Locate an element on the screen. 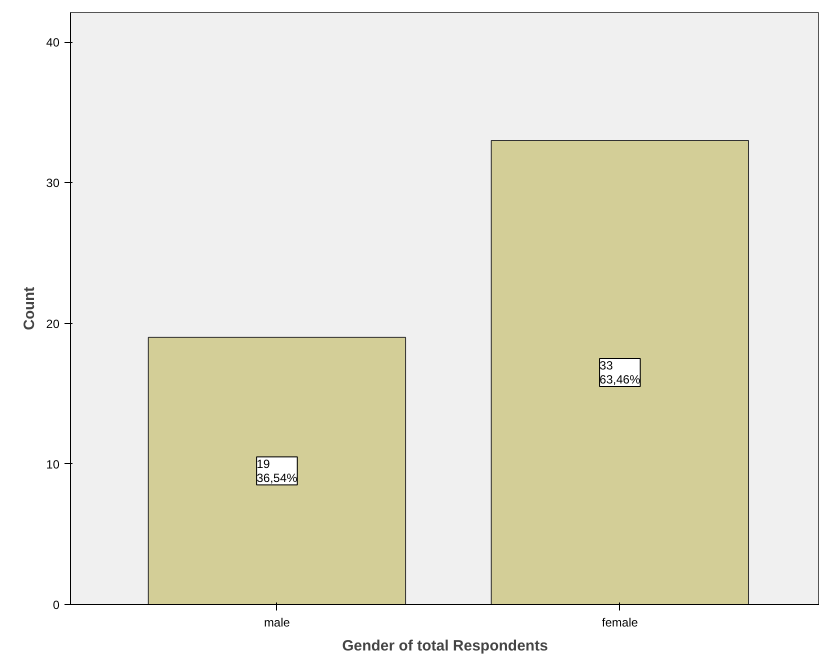 This screenshot has width=819, height=666. y-axis-title: Count is located at coordinates (29, 308).